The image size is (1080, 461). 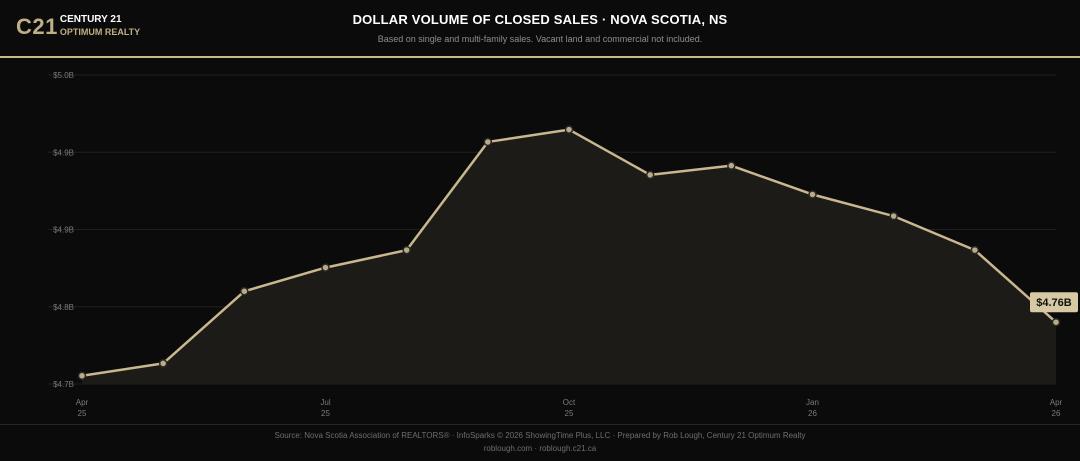 I want to click on brand-office: OPTIMUM REALTY, so click(x=100, y=32).